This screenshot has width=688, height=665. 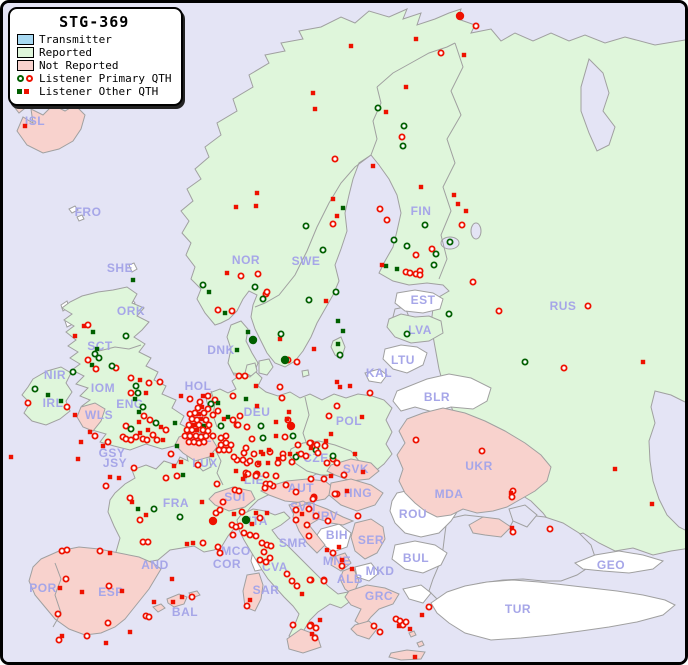 What do you see at coordinates (323, 528) in the screenshot?
I see `country-croatia` at bounding box center [323, 528].